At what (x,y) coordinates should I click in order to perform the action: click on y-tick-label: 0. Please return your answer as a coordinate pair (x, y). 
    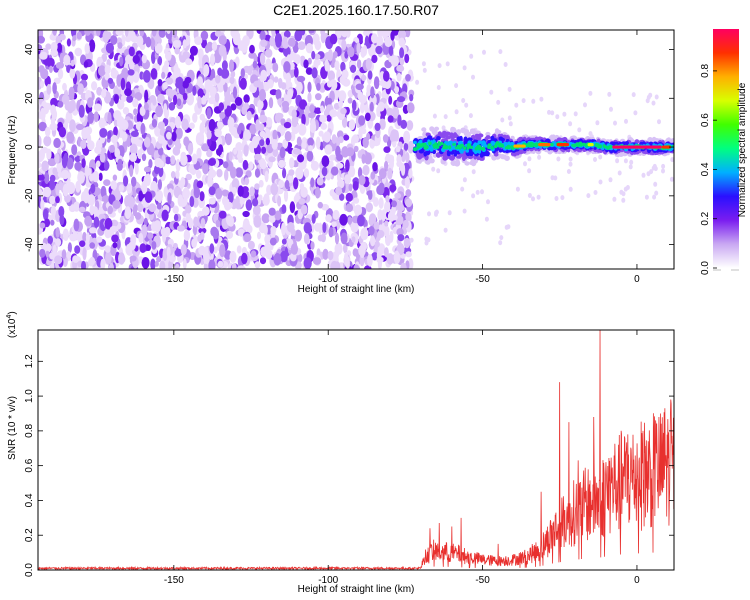
    Looking at the image, I should click on (29, 147).